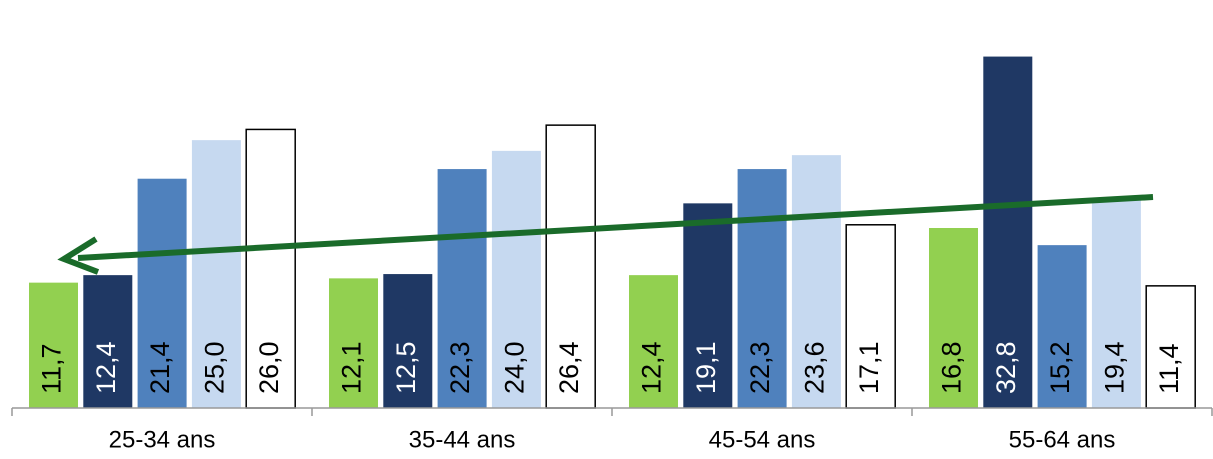  Describe the element at coordinates (1169, 368) in the screenshot. I see `value-label: 11,4` at that location.